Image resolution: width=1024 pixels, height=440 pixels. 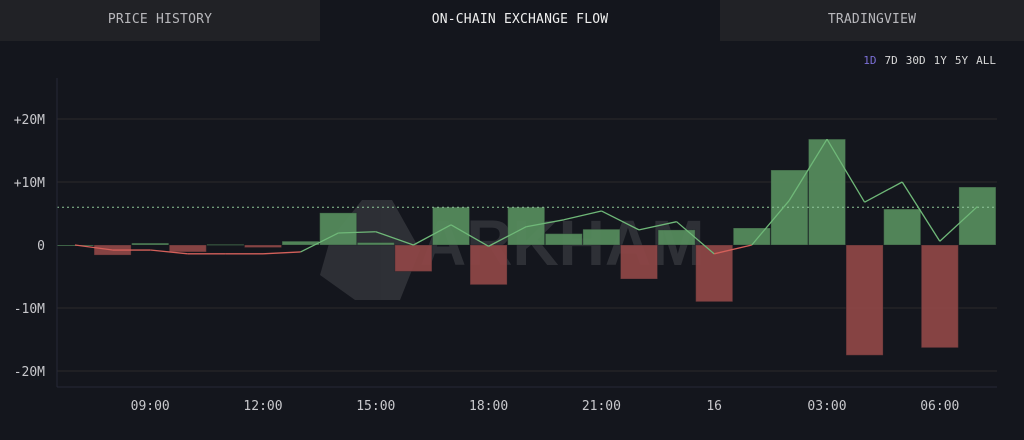 What do you see at coordinates (601, 406) in the screenshot?
I see `x-tick-label: 21:00` at bounding box center [601, 406].